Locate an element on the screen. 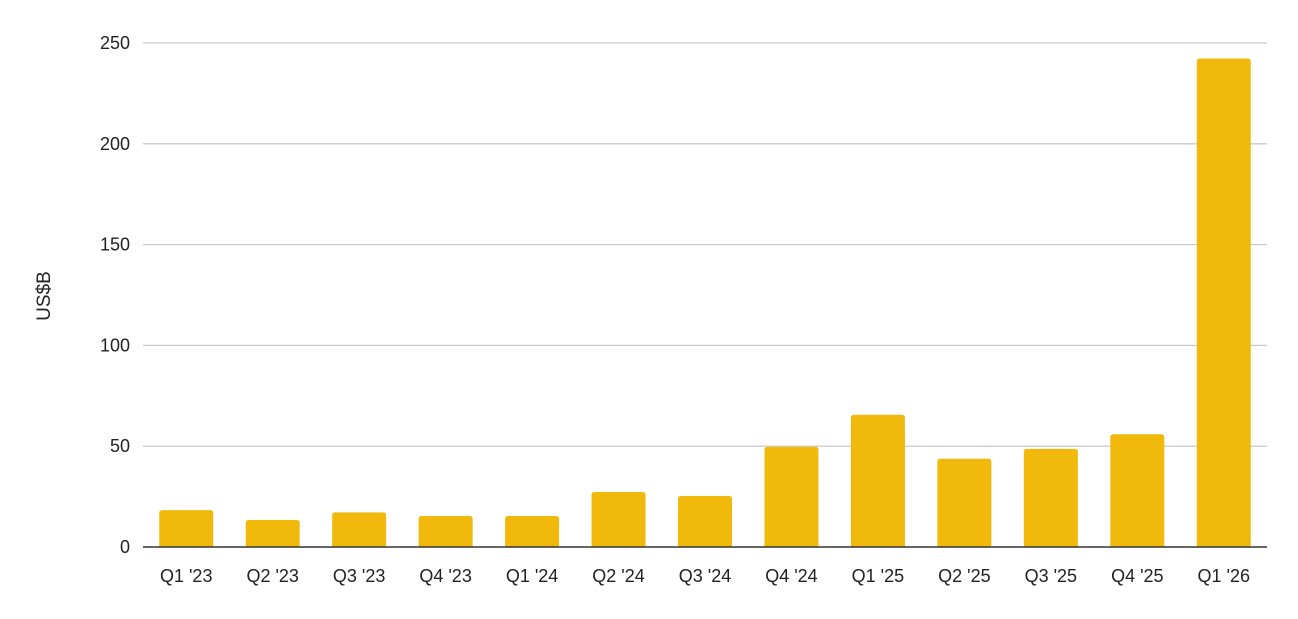  y-tick-label: 0 is located at coordinates (125, 547).